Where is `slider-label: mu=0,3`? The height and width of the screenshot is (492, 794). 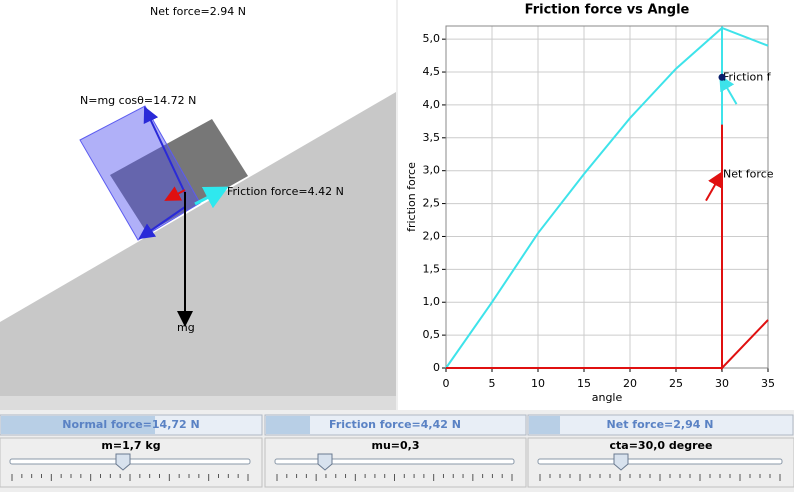
slider-label: mu=0,3 is located at coordinates (396, 445).